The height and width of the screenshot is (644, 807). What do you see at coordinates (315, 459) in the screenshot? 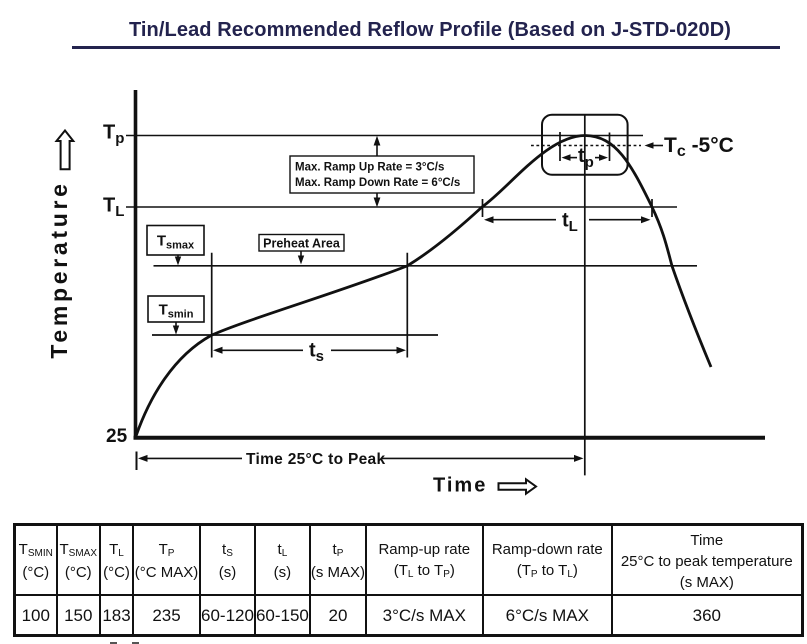
I see `svg-text: Time 25°C to Peak` at bounding box center [315, 459].